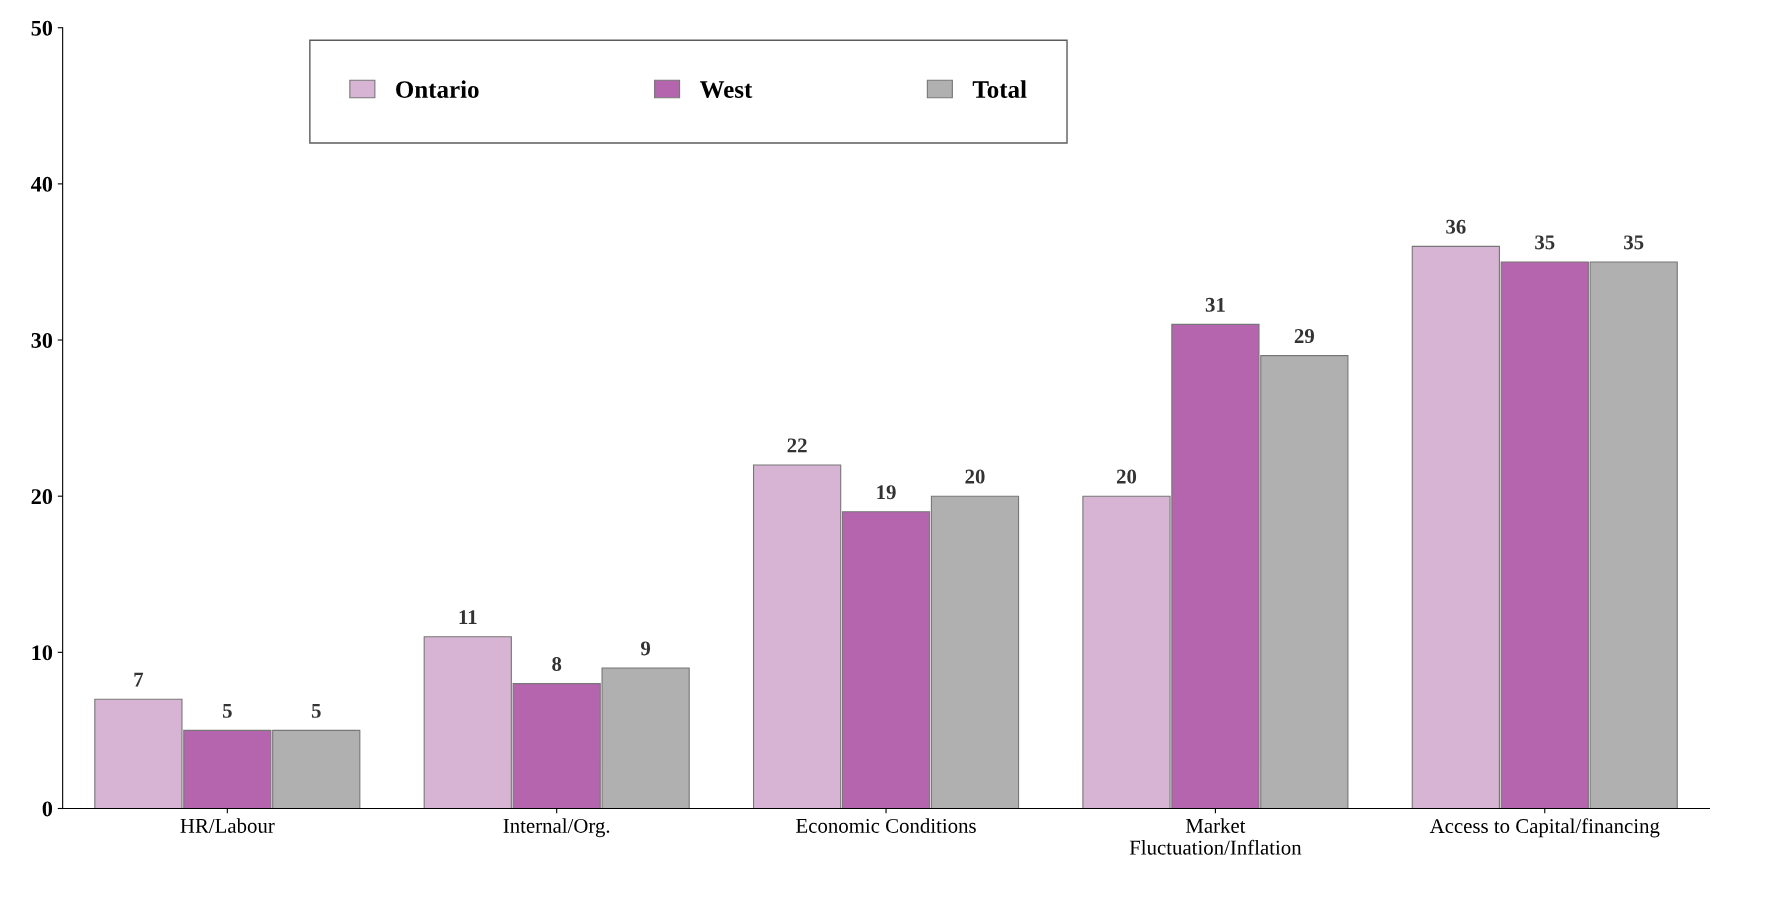  Describe the element at coordinates (468, 617) in the screenshot. I see `data-label: 11` at that location.